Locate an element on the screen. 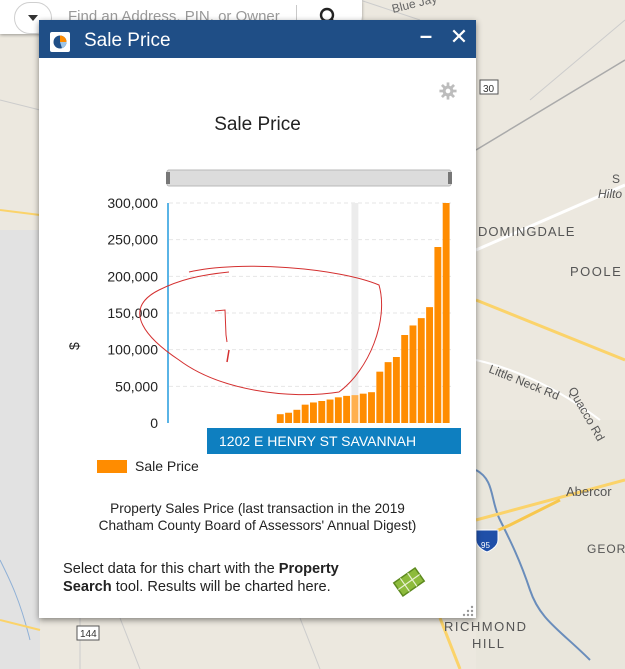 This screenshot has height=669, width=625. y-tick-label: 50,000 is located at coordinates (136, 386).